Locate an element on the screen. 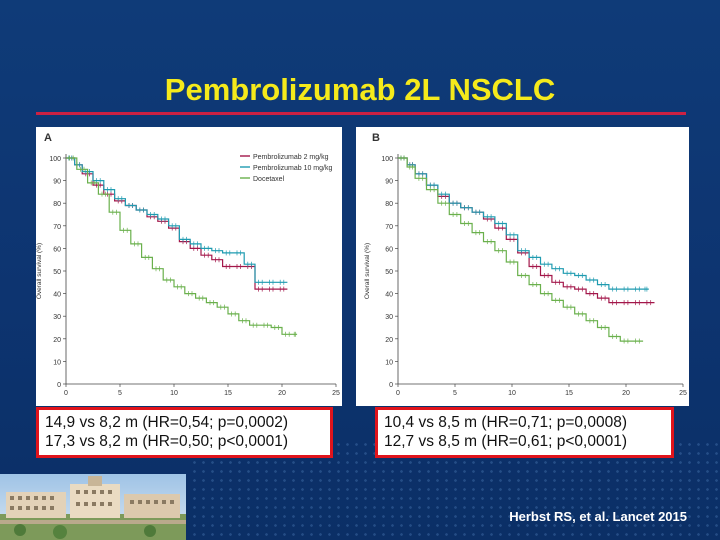 This screenshot has height=540, width=720. chart-a-y-tick-label: 100 is located at coordinates (55, 159).